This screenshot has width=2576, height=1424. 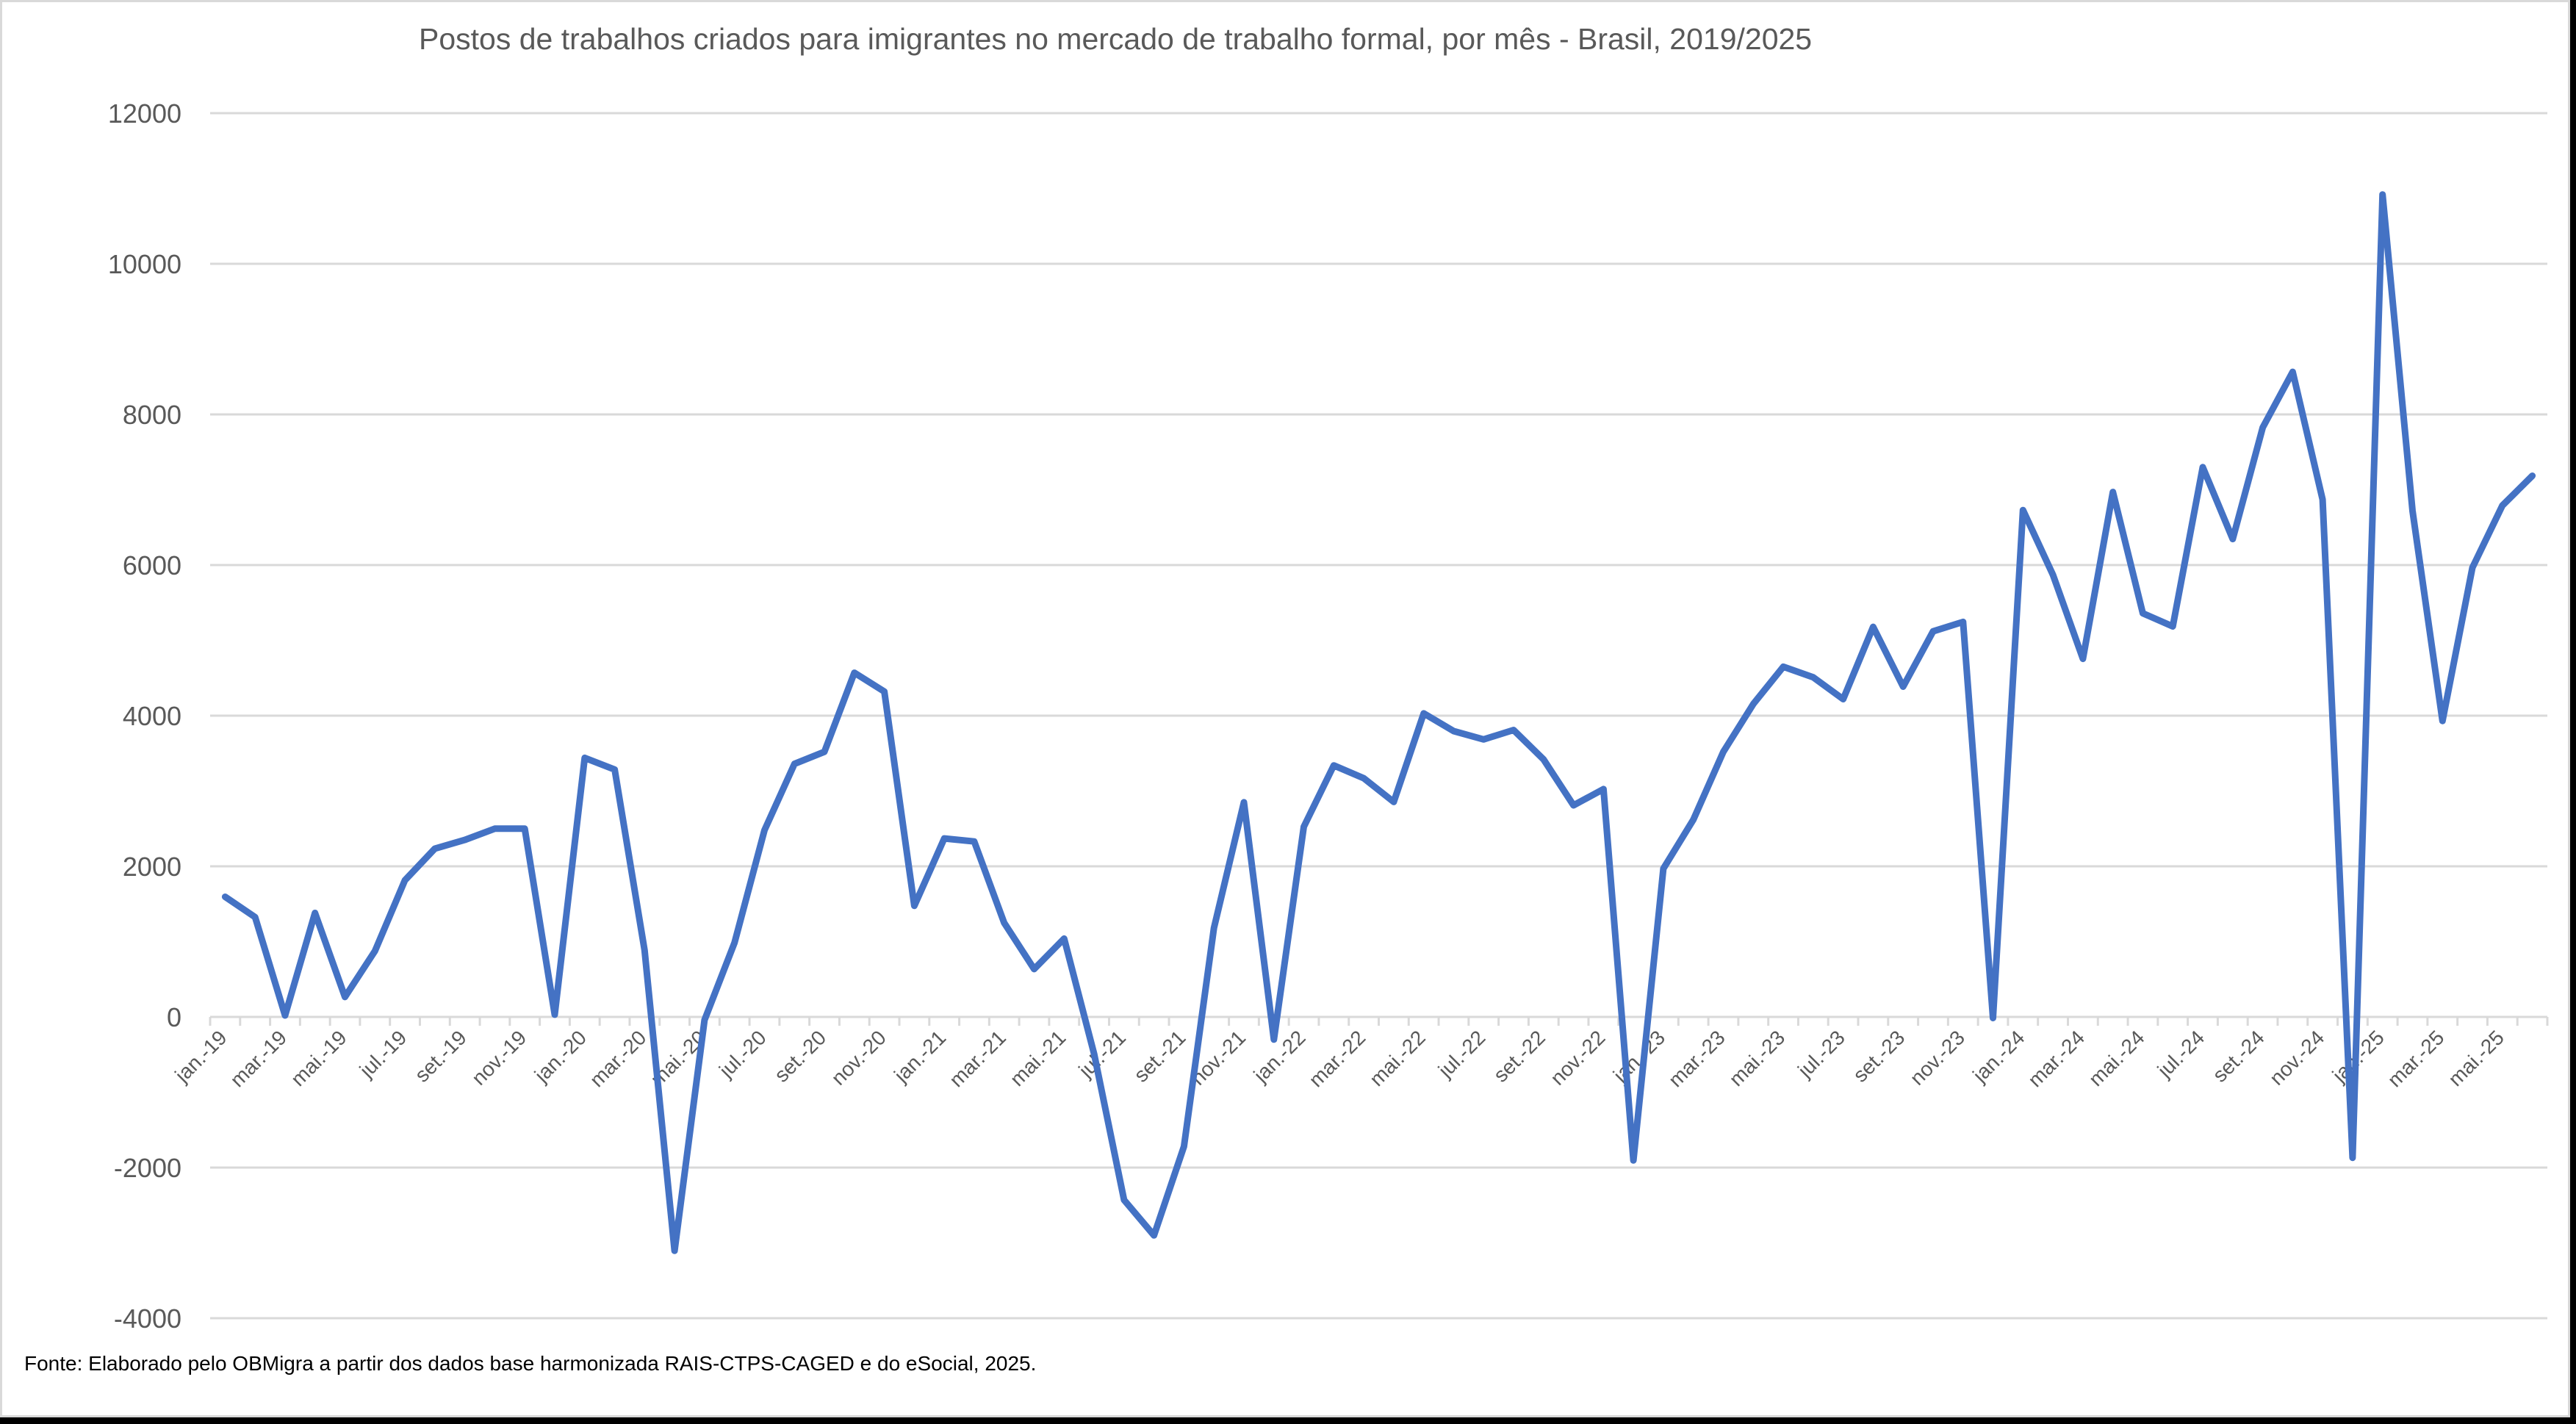 I want to click on y-tick-label: 2000, so click(x=152, y=867).